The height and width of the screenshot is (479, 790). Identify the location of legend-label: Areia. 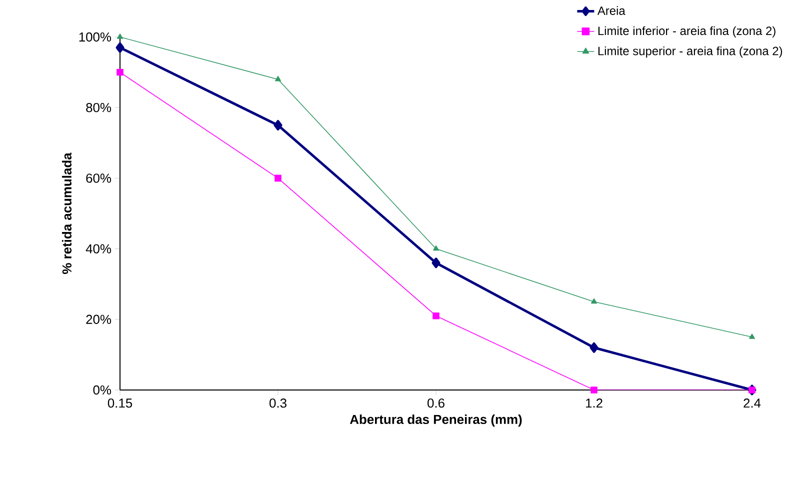
(611, 10).